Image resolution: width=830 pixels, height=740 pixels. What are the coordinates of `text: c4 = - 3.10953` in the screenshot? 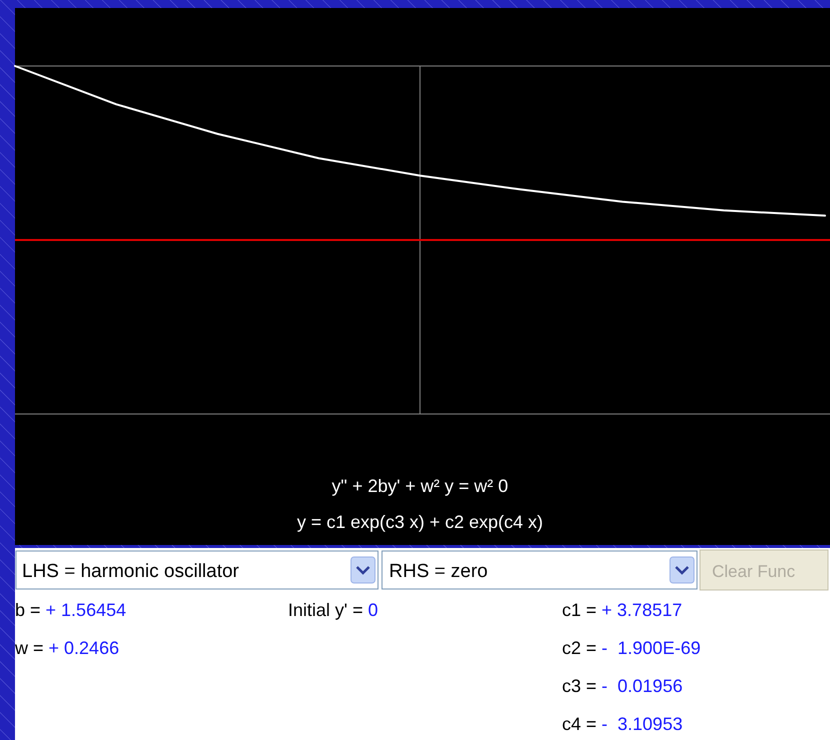 It's located at (622, 724).